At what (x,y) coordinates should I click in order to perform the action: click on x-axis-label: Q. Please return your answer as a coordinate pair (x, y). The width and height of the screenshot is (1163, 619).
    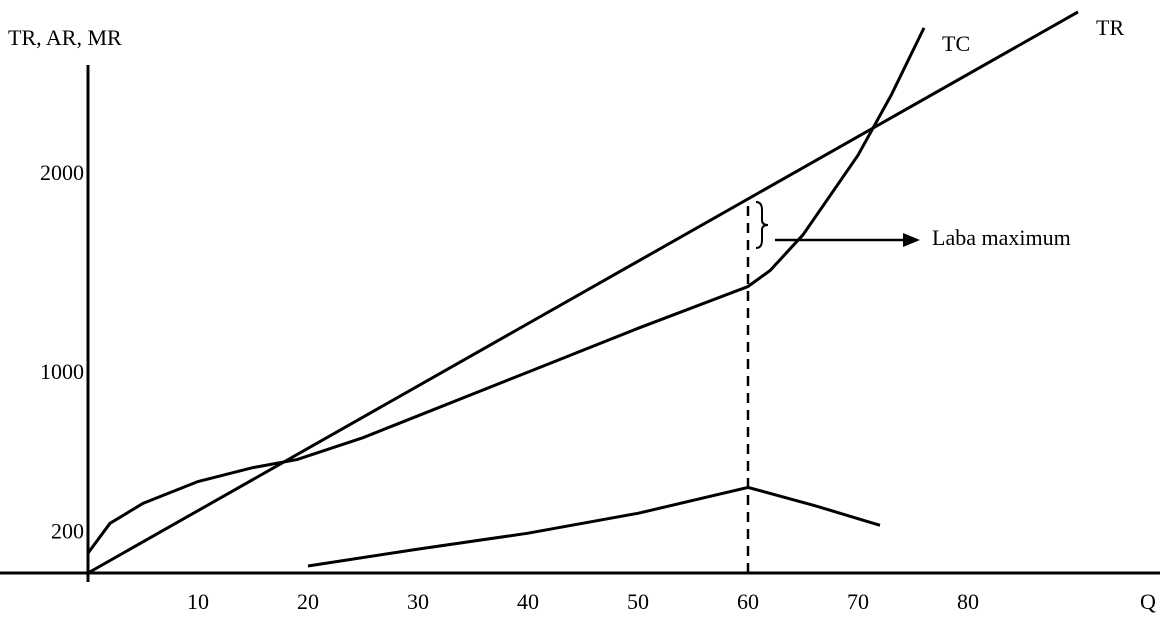
    Looking at the image, I should click on (1148, 601).